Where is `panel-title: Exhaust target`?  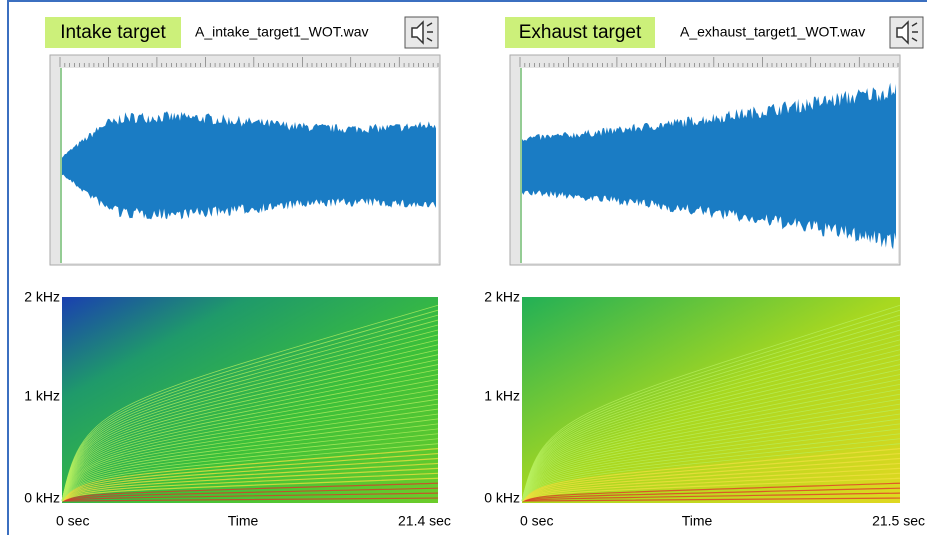 panel-title: Exhaust target is located at coordinates (580, 32).